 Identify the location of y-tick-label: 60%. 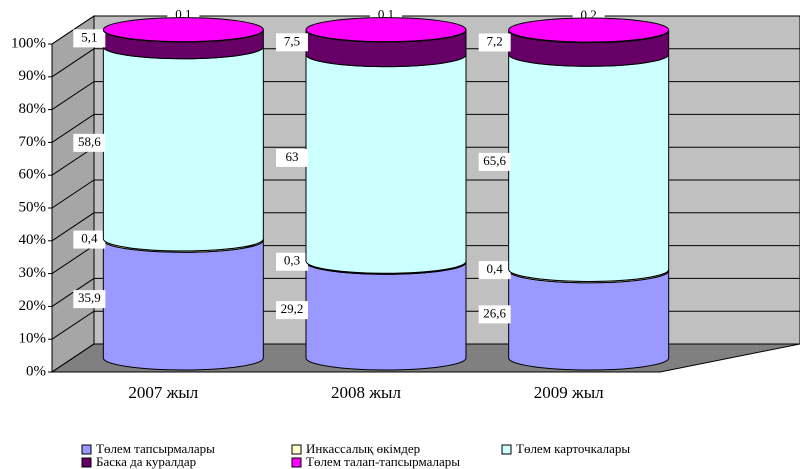
(33, 175).